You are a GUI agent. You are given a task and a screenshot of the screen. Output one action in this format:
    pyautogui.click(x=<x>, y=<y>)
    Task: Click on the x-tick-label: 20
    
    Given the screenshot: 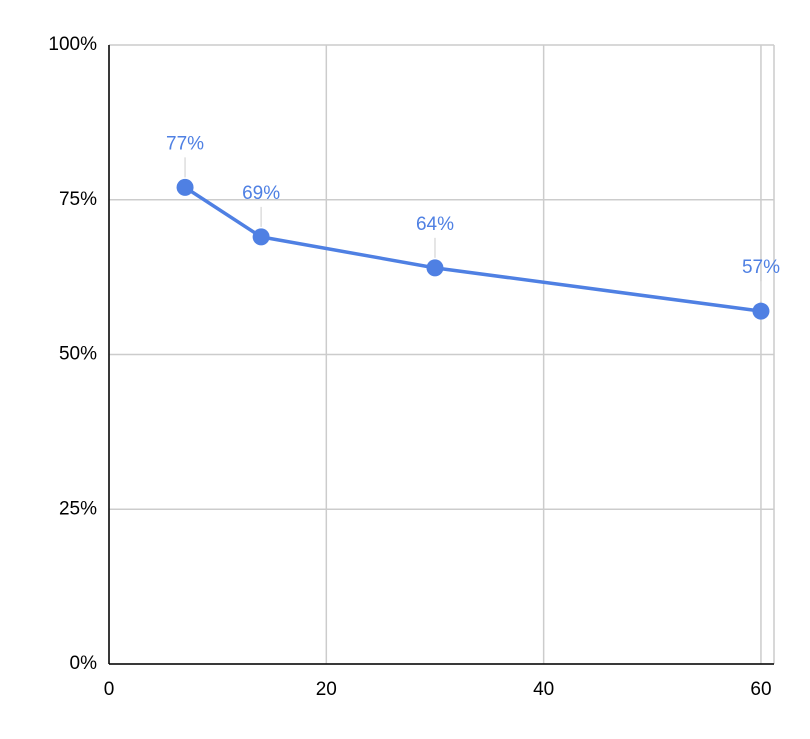 What is the action you would take?
    pyautogui.click(x=326, y=689)
    